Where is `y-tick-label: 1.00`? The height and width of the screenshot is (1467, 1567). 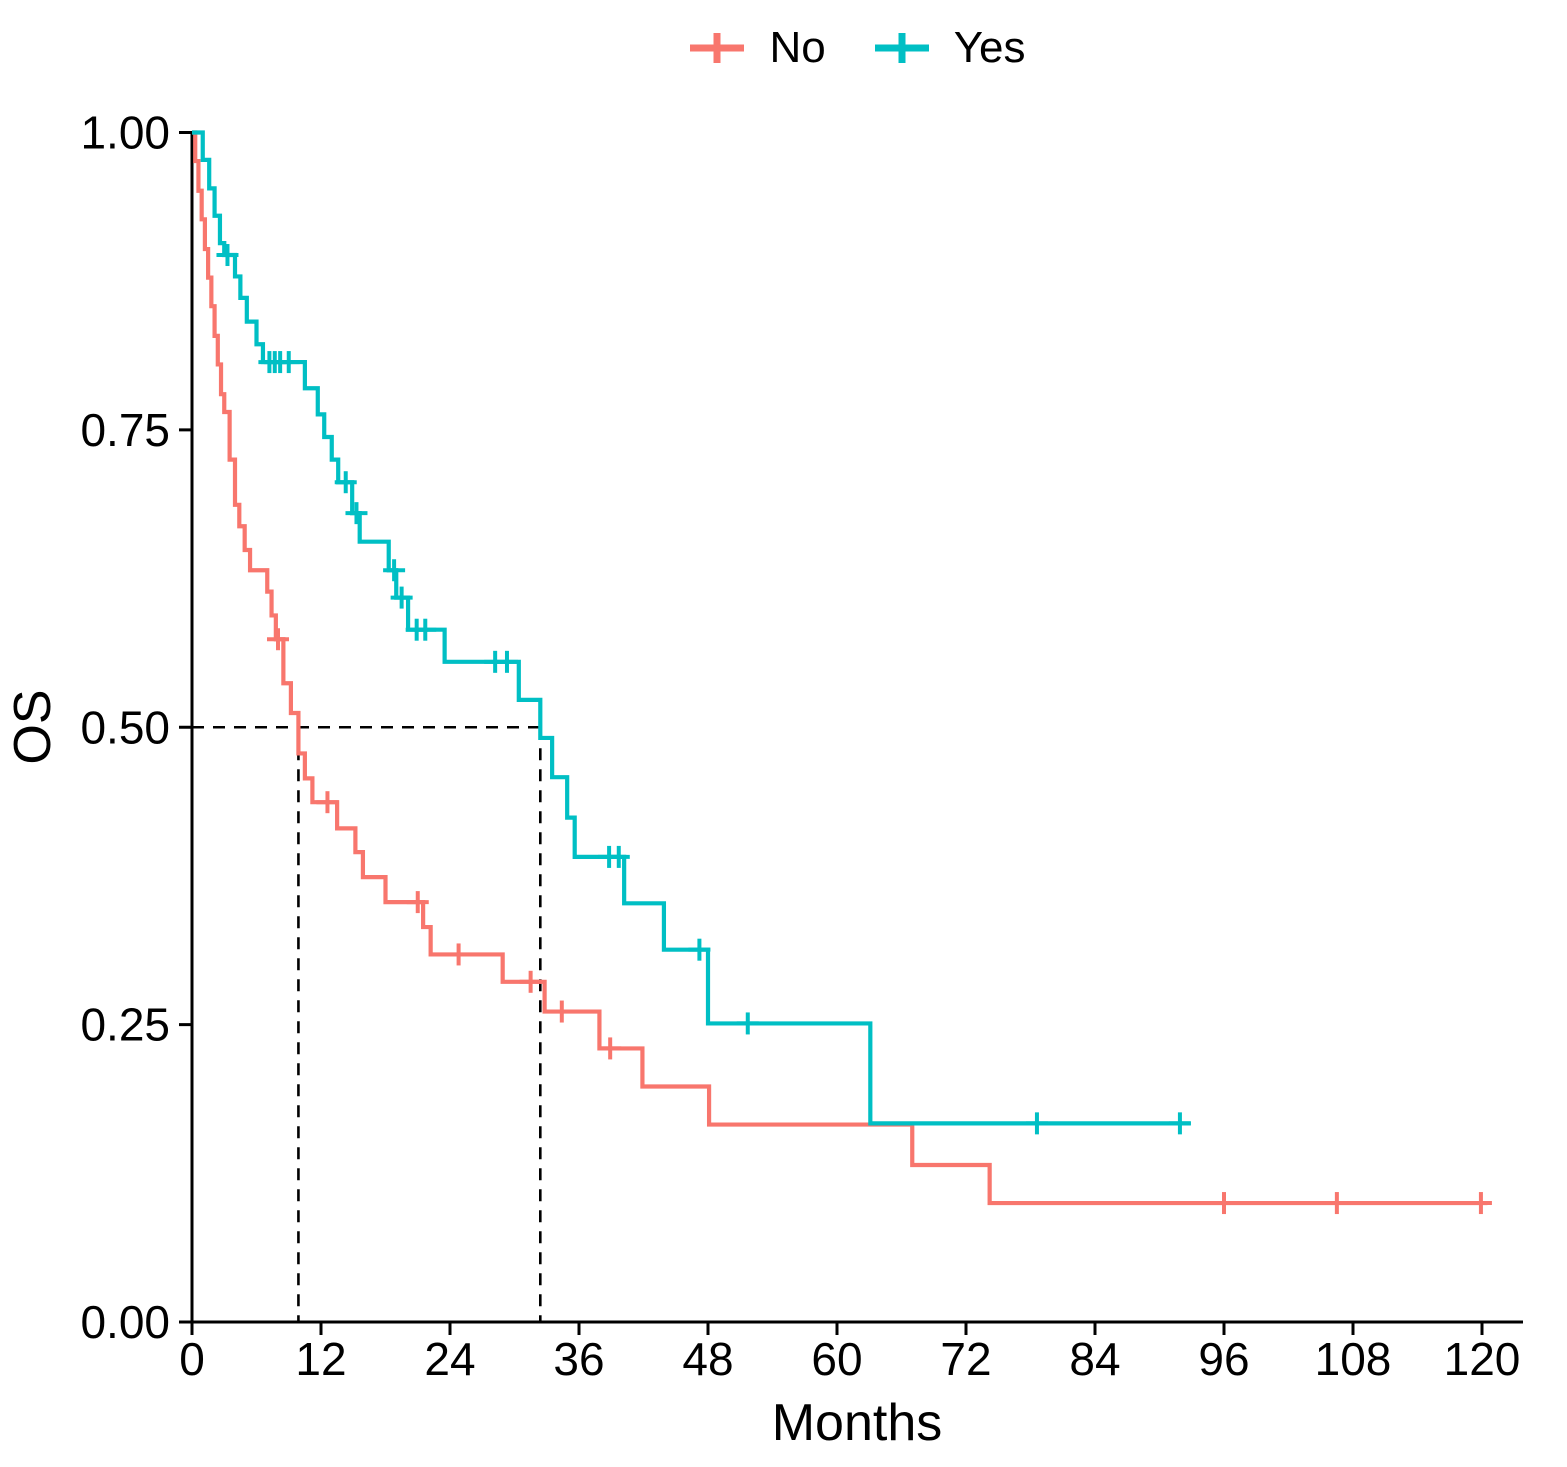
y-tick-label: 1.00 is located at coordinates (125, 133).